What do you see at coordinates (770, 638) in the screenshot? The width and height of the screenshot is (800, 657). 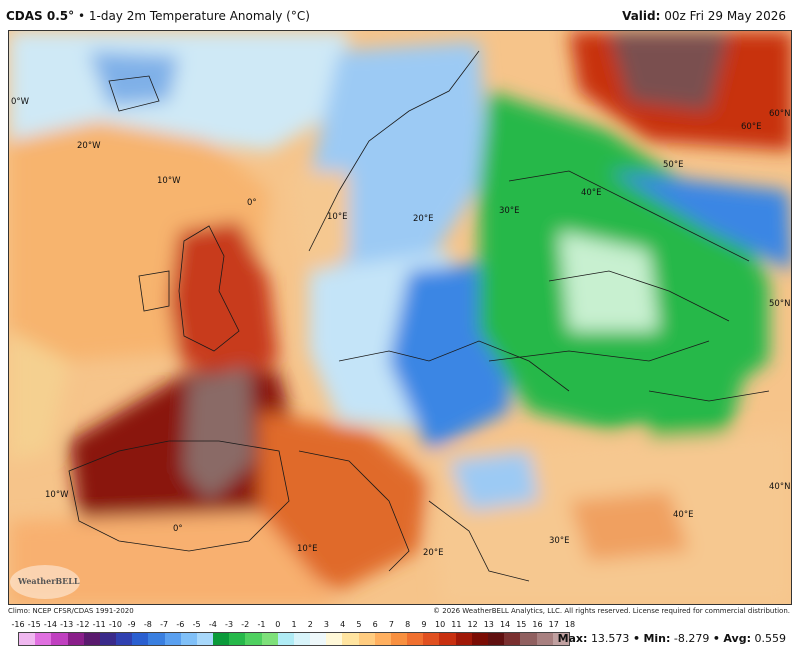 I see `avg-value: 0.559` at bounding box center [770, 638].